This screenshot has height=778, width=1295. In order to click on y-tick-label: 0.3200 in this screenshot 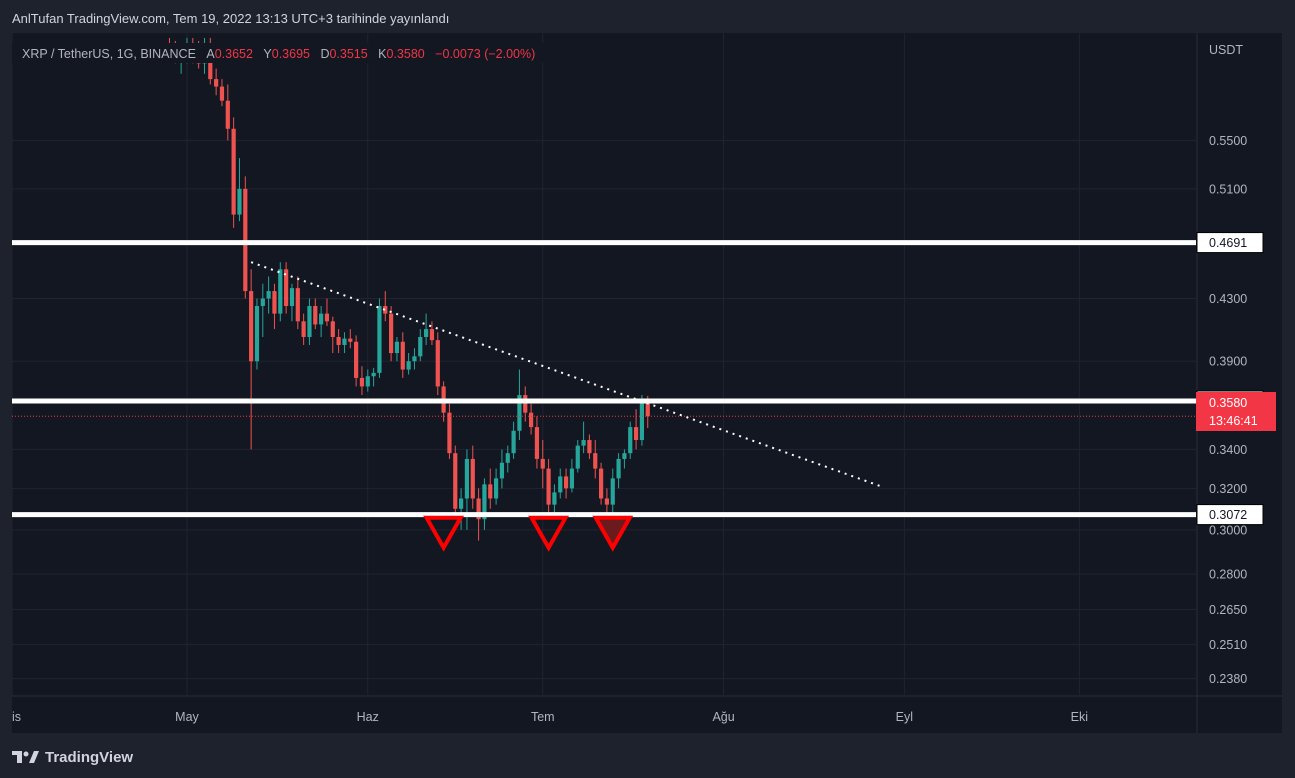, I will do `click(1228, 489)`.